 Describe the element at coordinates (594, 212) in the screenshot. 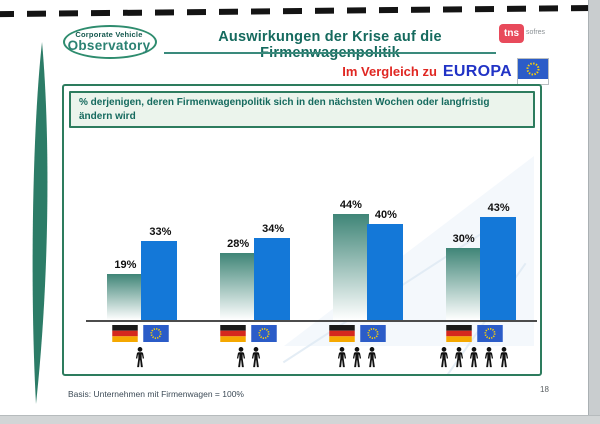

I see `scan-edge-right` at that location.